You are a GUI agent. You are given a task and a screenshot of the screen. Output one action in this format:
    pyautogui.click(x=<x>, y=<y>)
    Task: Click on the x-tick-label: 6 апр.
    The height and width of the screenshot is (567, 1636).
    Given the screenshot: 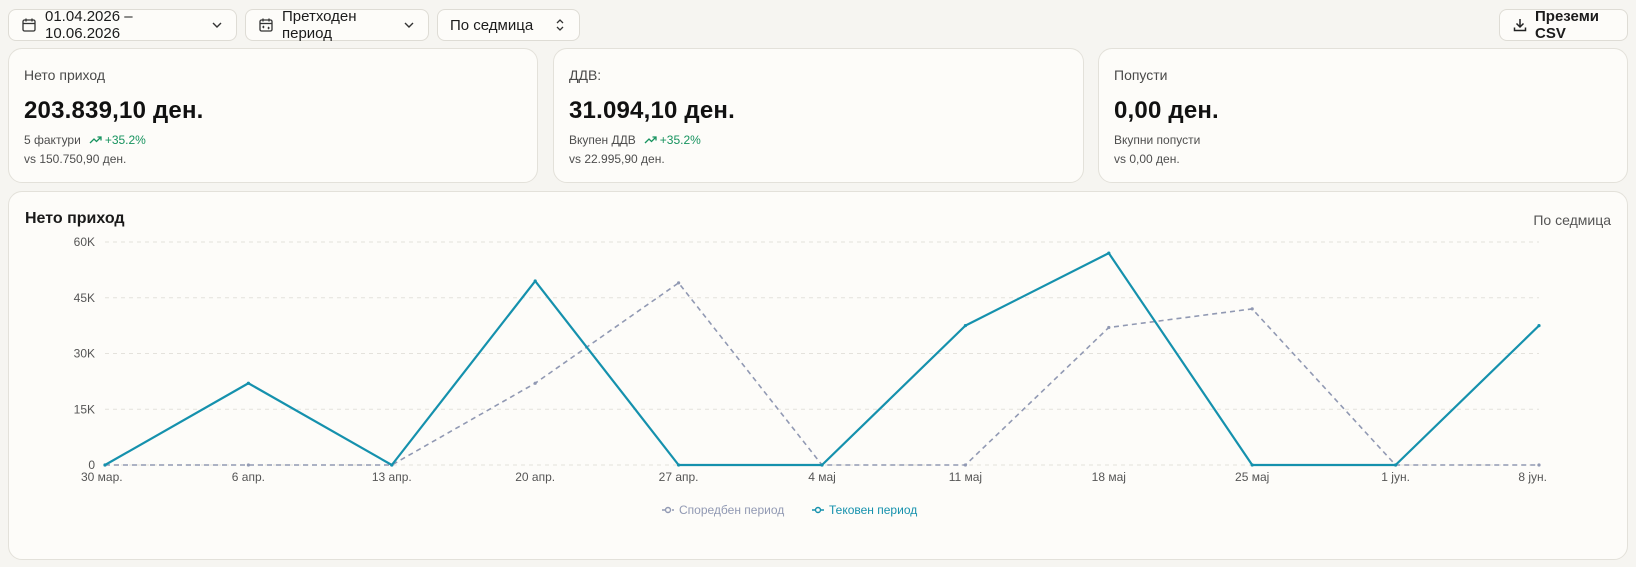 What is the action you would take?
    pyautogui.click(x=248, y=477)
    